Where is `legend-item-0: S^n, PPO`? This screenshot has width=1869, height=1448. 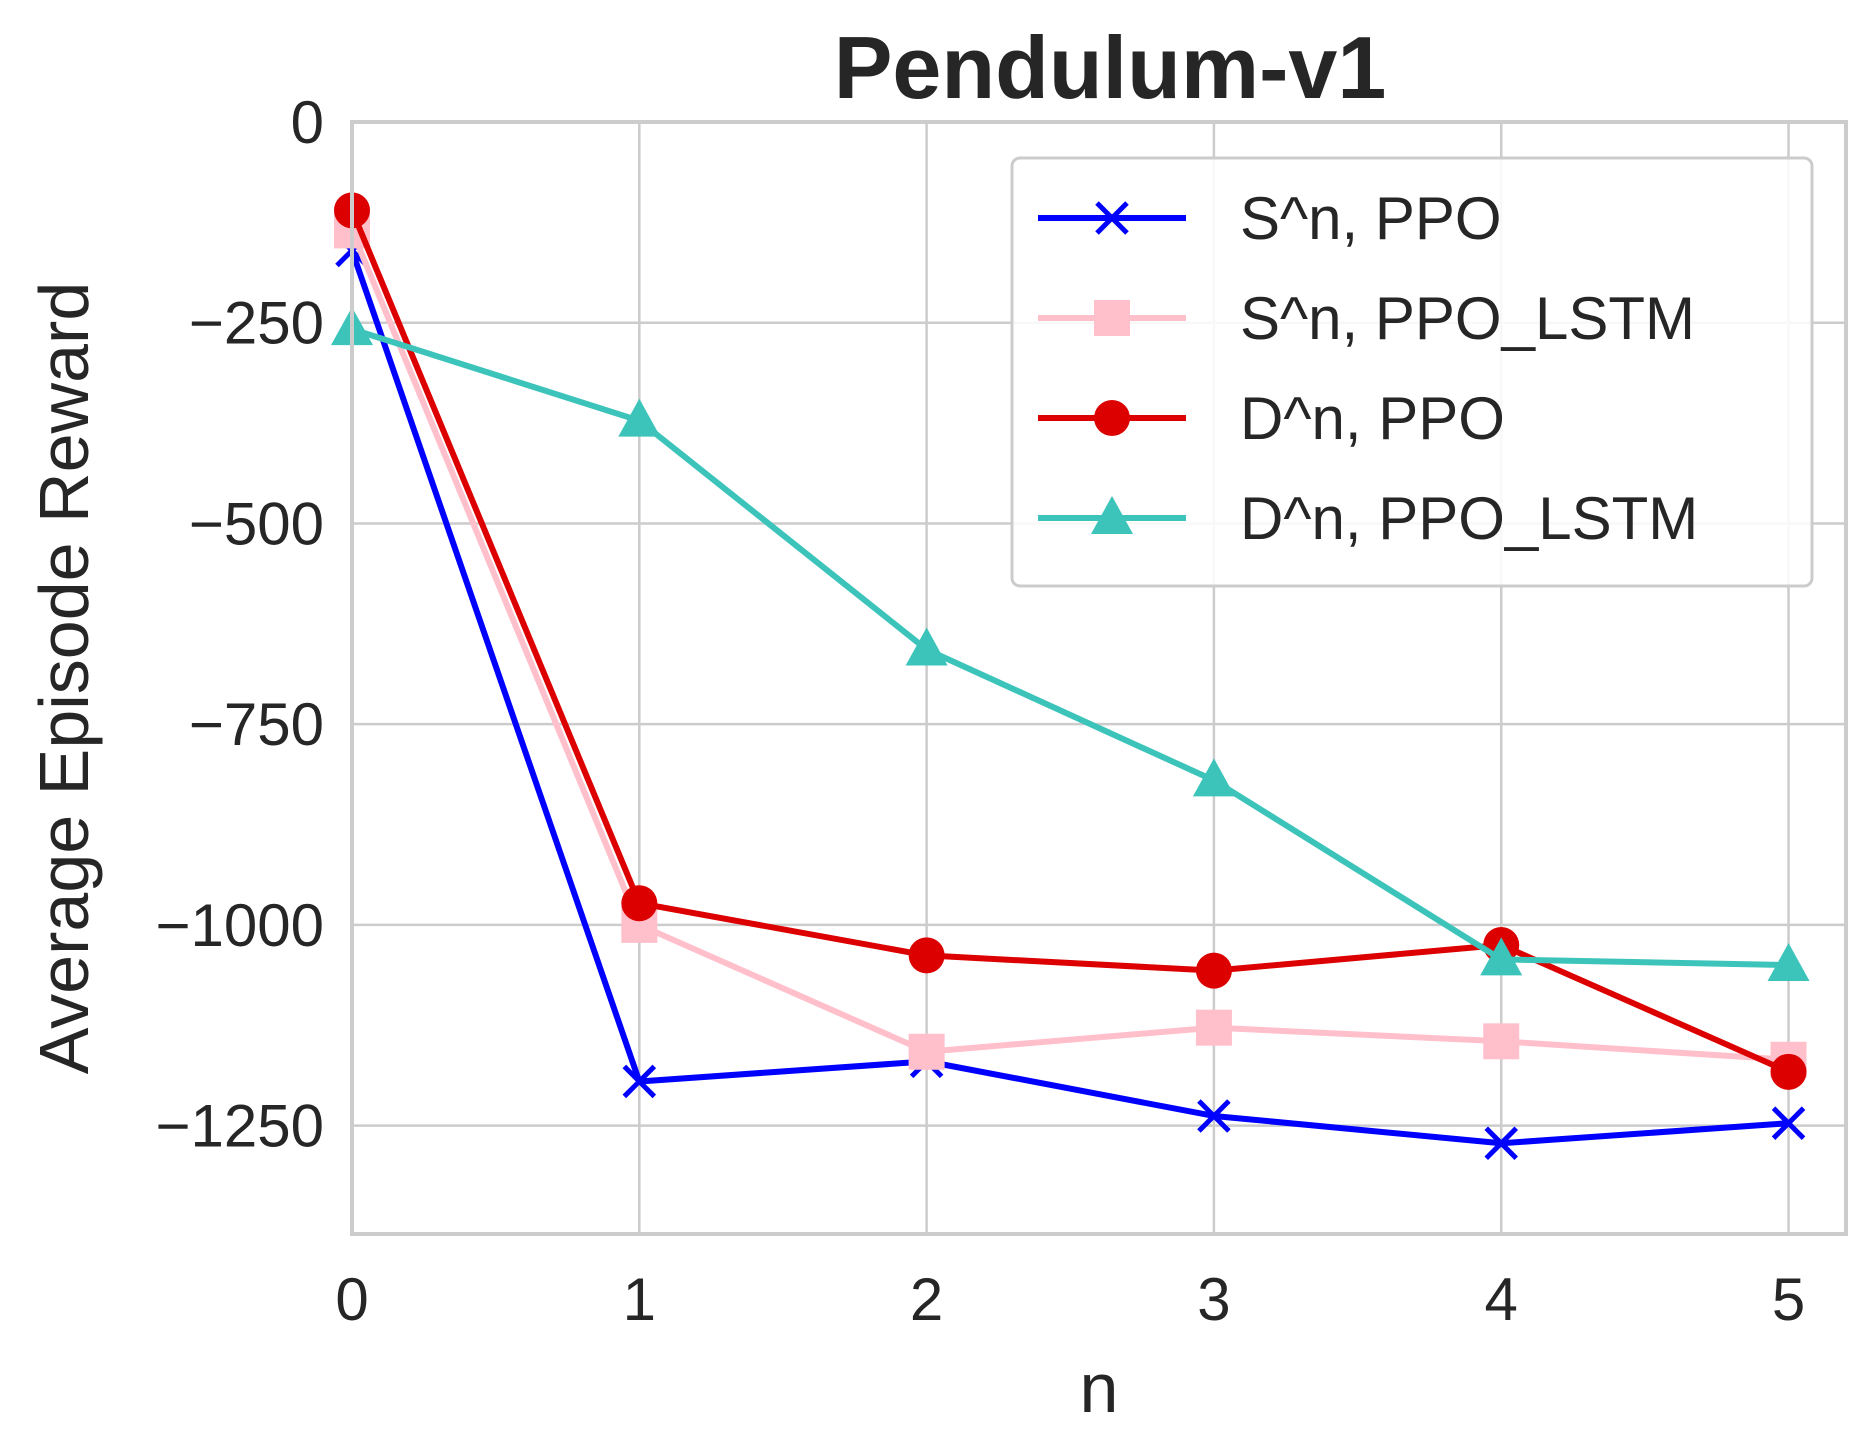
legend-item-0: S^n, PPO is located at coordinates (1270, 218).